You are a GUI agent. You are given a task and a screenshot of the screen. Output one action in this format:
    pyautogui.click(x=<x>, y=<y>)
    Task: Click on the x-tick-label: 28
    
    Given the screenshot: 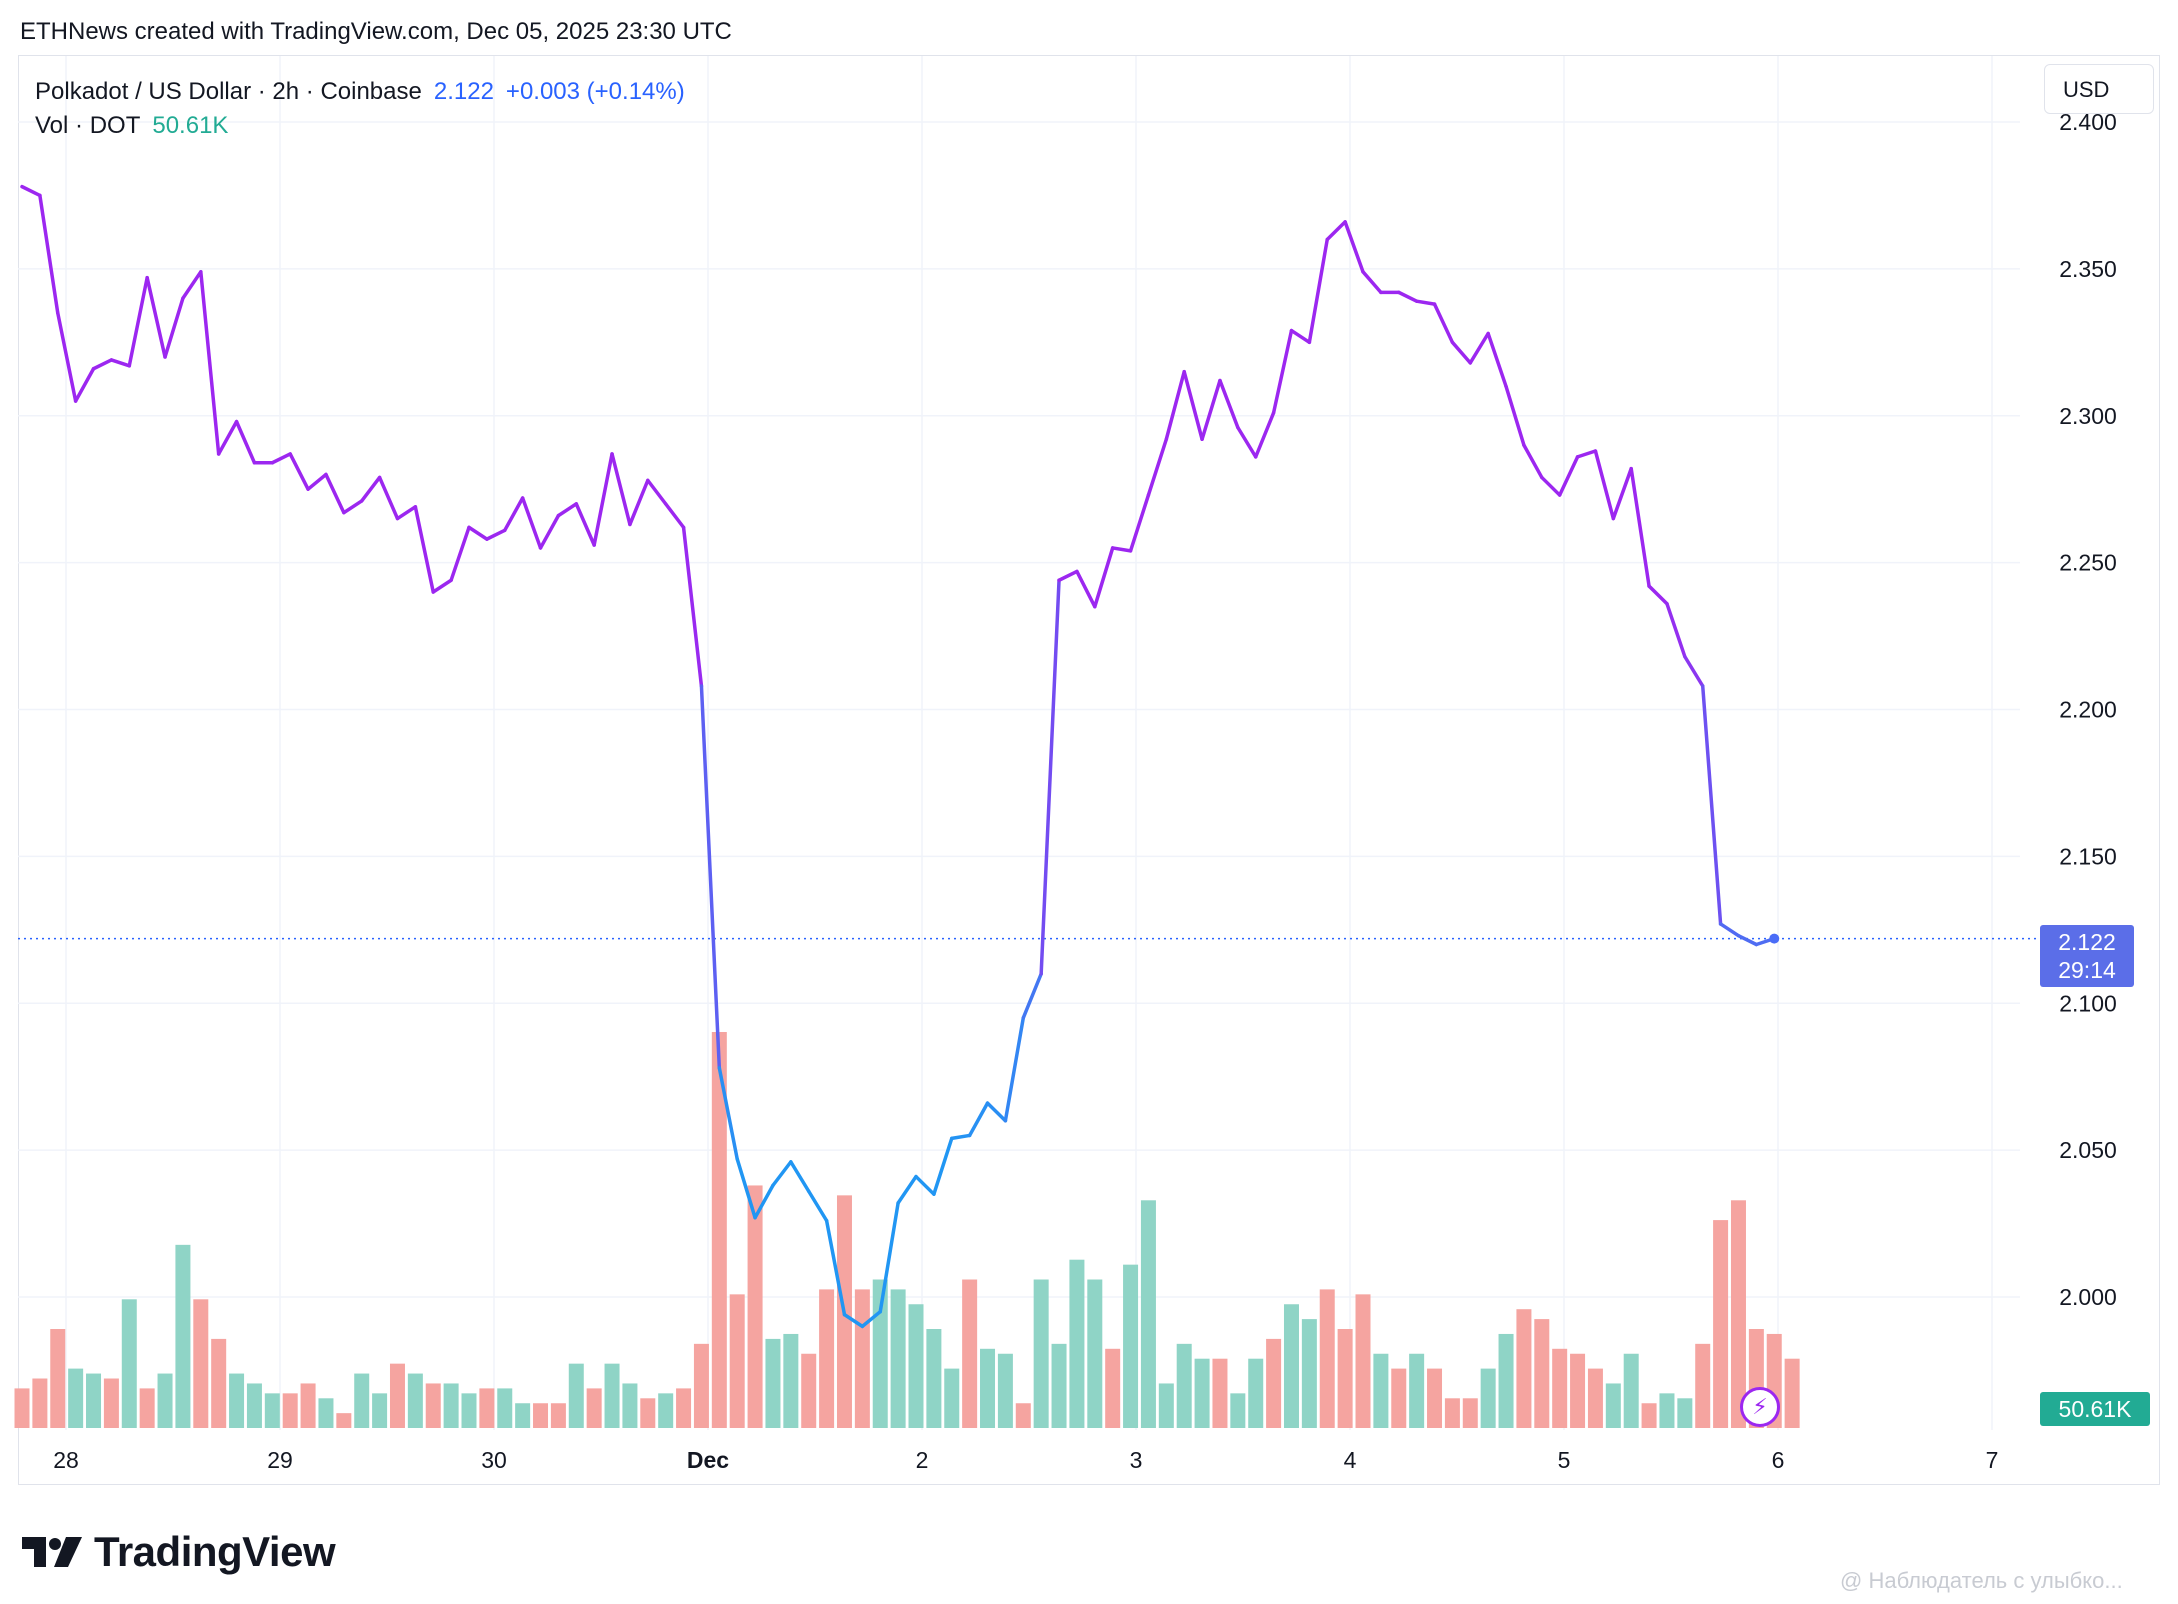 What is the action you would take?
    pyautogui.click(x=66, y=1460)
    